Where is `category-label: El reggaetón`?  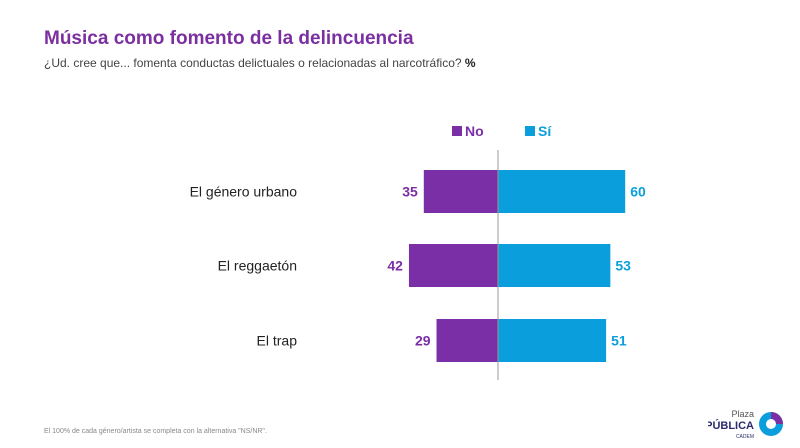
category-label: El reggaetón is located at coordinates (257, 266).